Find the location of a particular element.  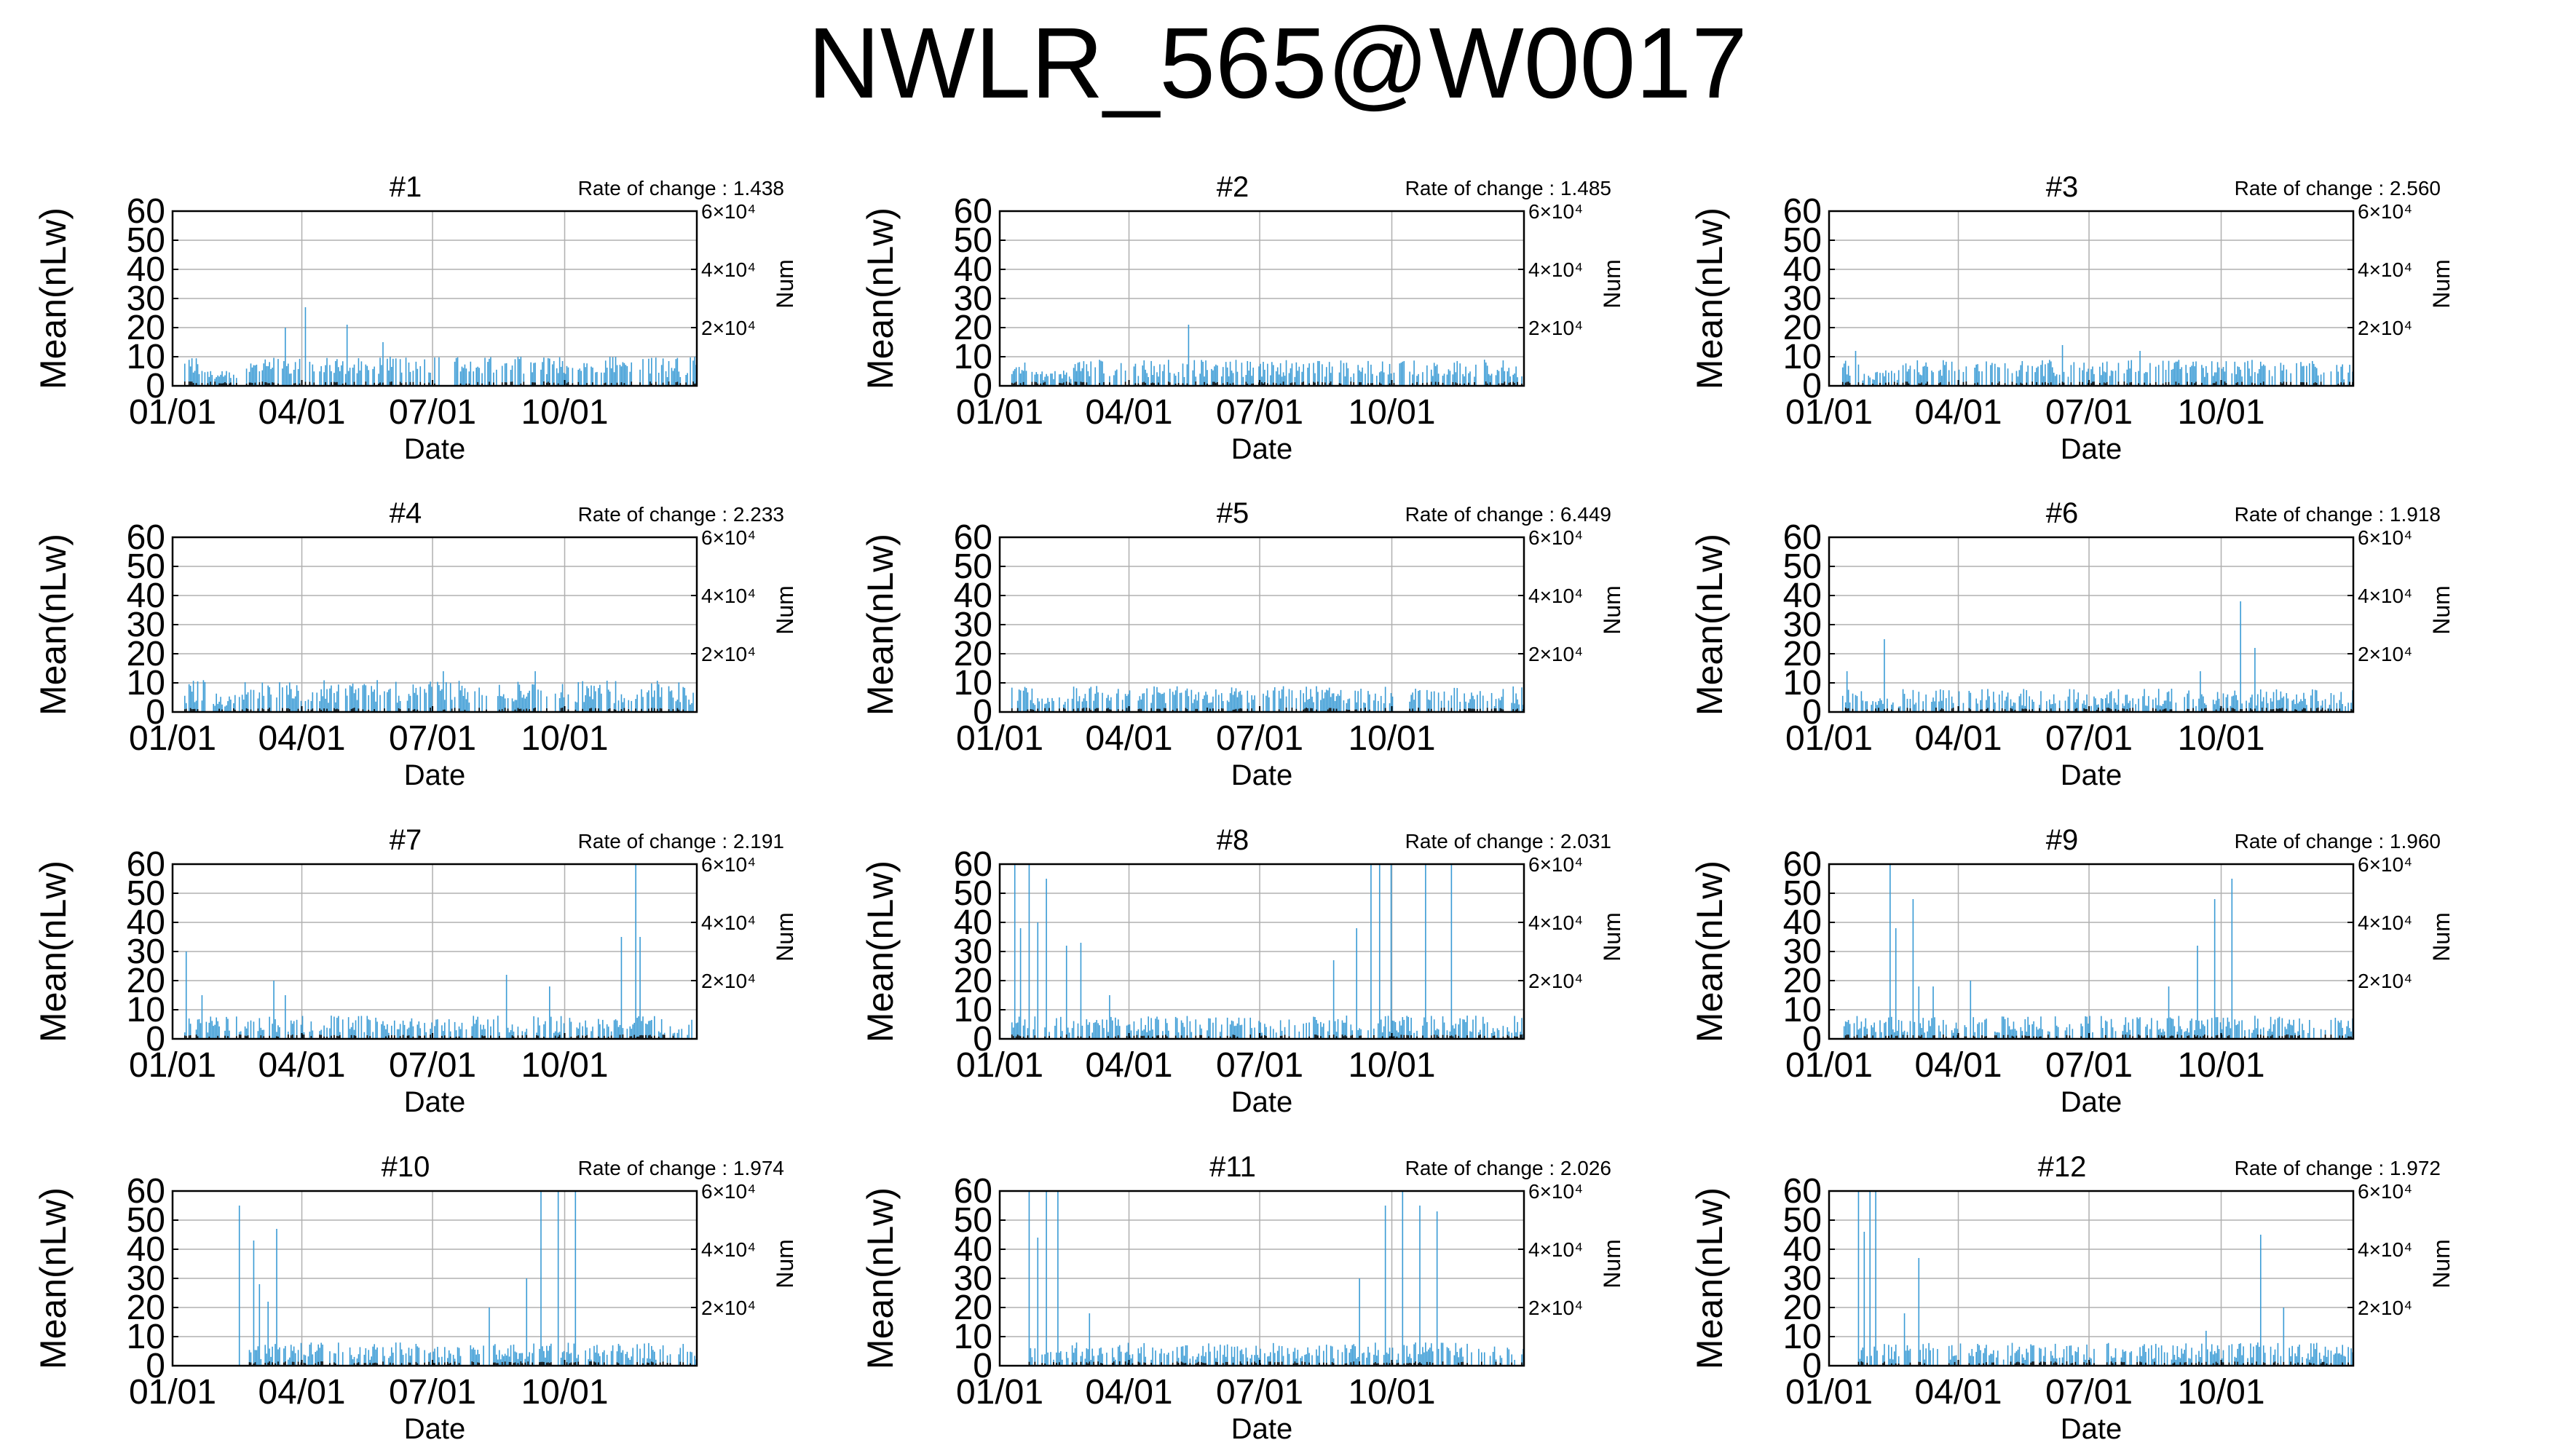

rate-of-change: Rate of change : 2.031 is located at coordinates (1508, 841).